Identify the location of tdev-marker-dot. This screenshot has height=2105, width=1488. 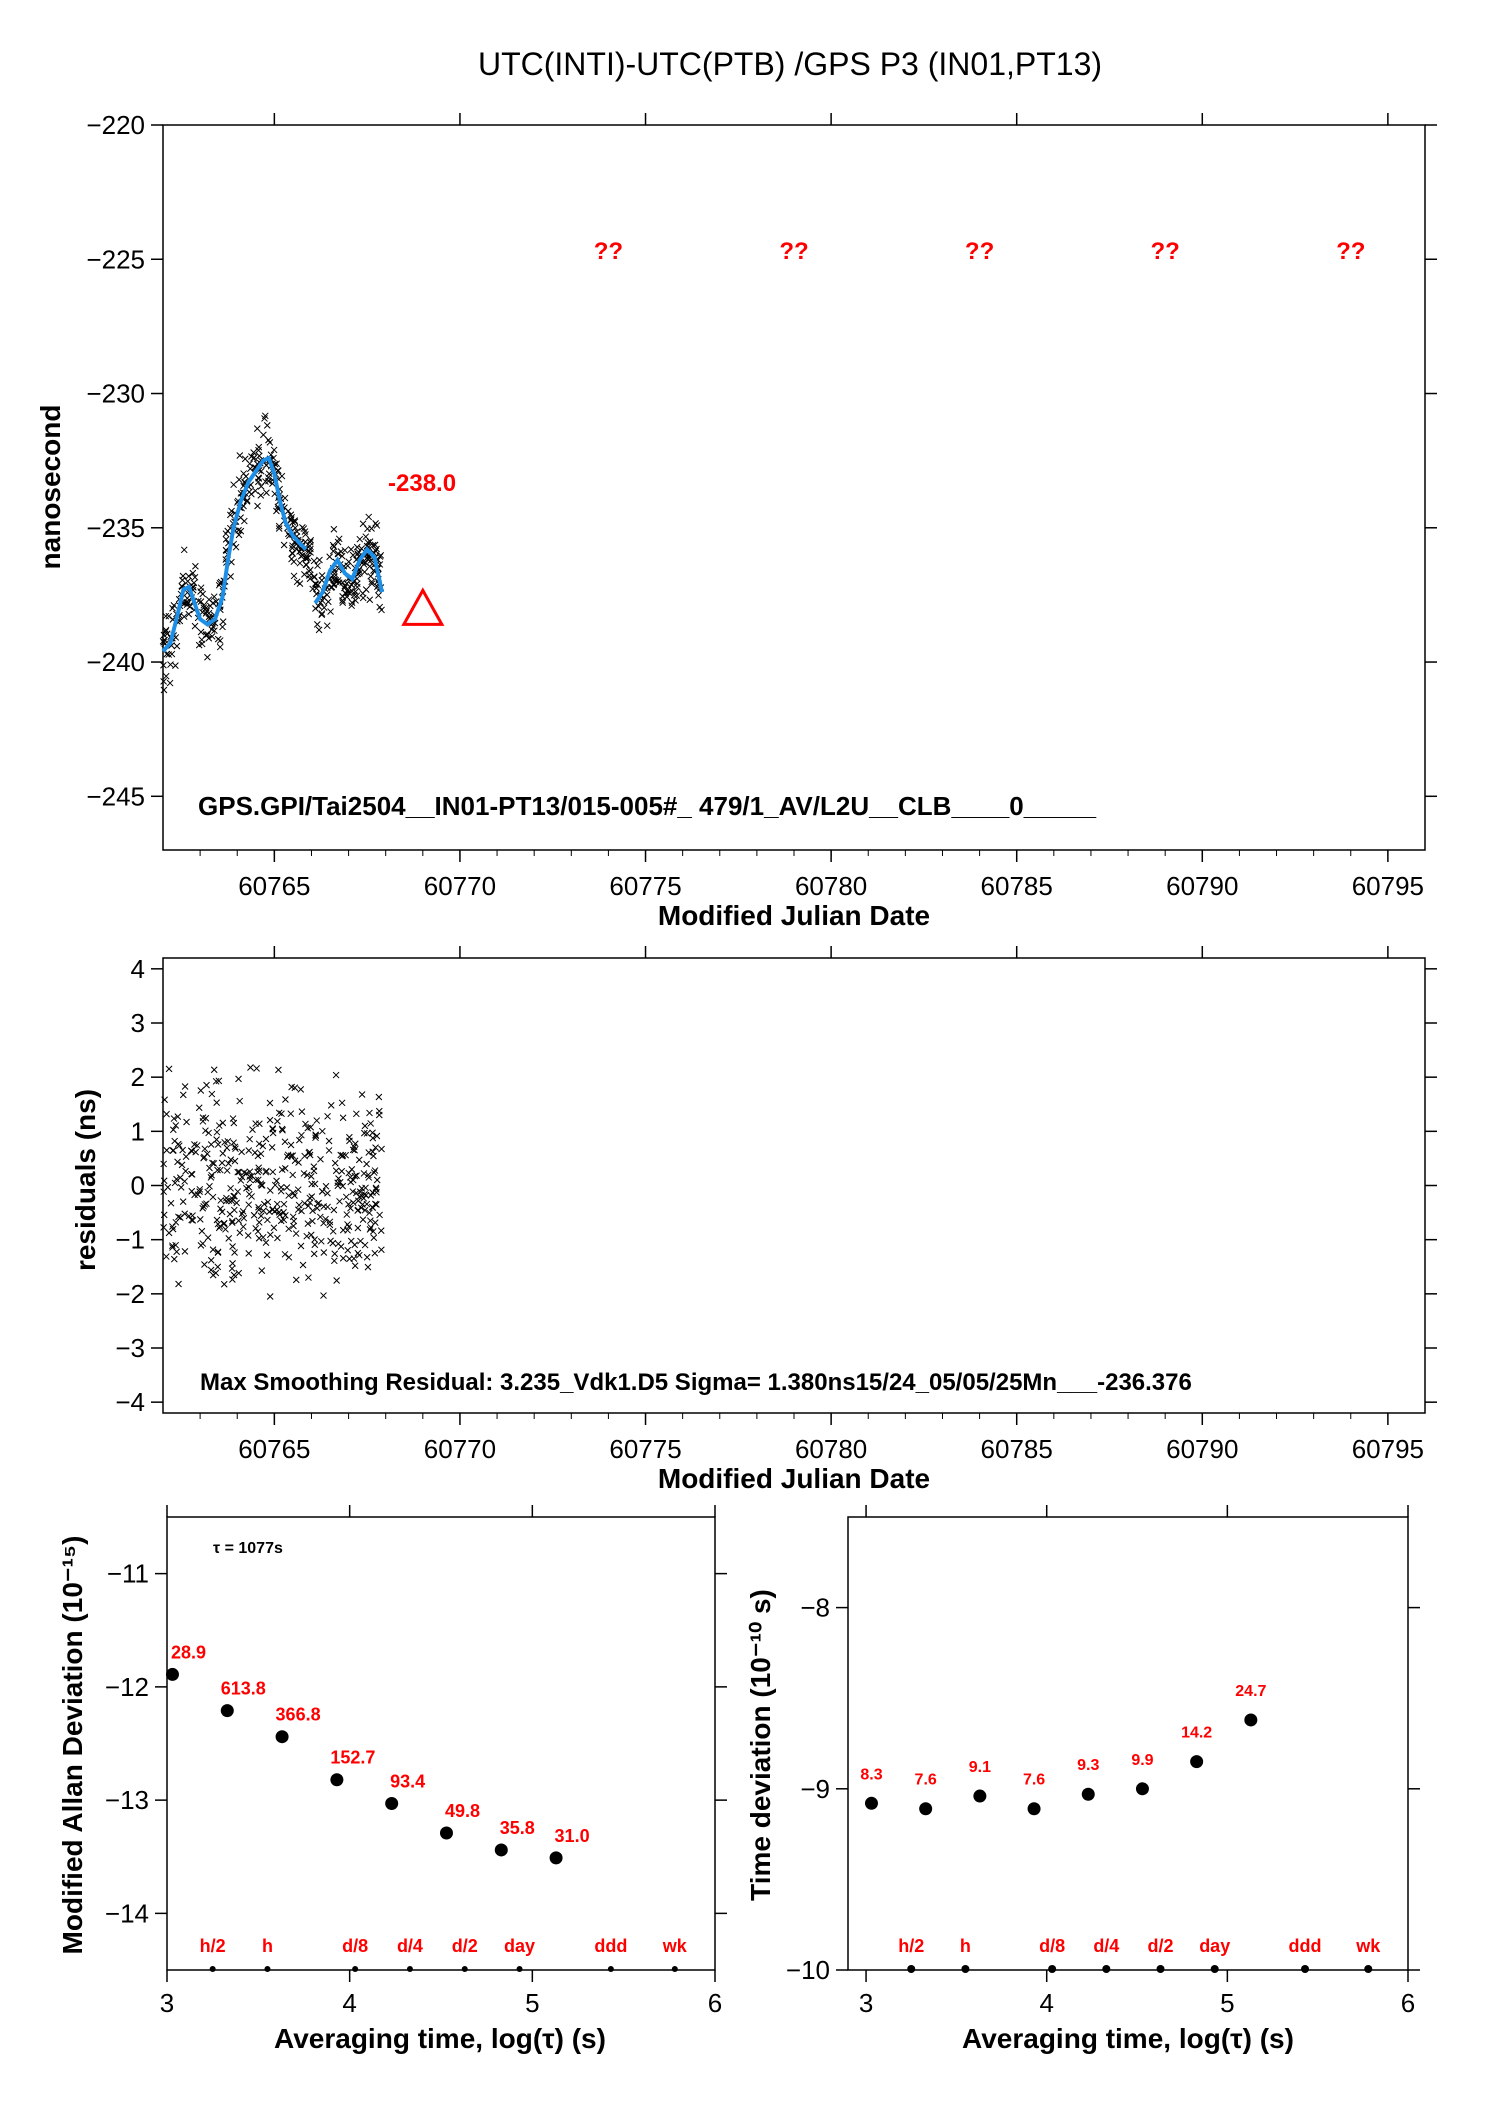
(965, 1969).